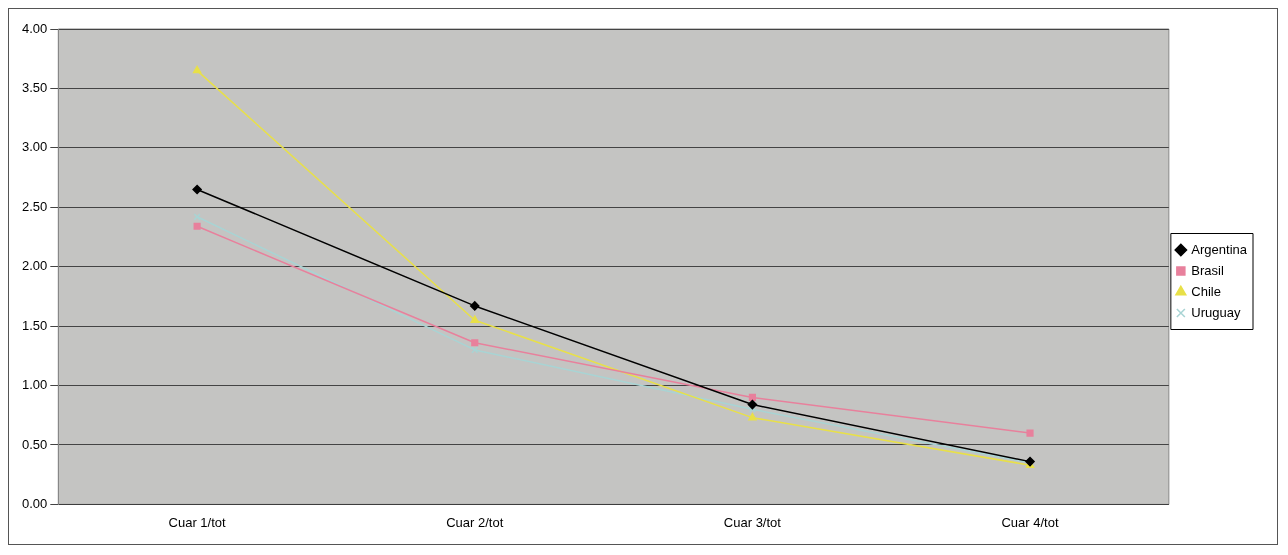 The image size is (1288, 555). What do you see at coordinates (34, 503) in the screenshot?
I see `y-tick-label: 0.00` at bounding box center [34, 503].